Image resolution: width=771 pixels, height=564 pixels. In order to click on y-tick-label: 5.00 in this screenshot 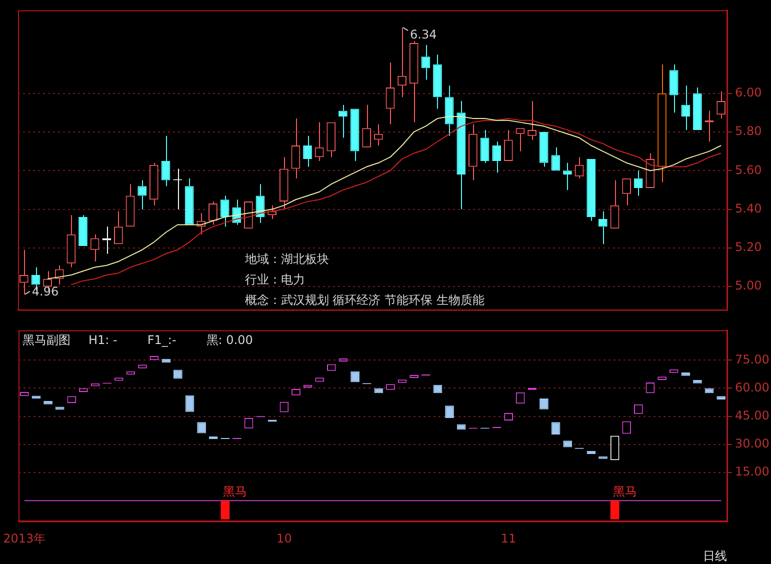, I will do `click(748, 285)`.